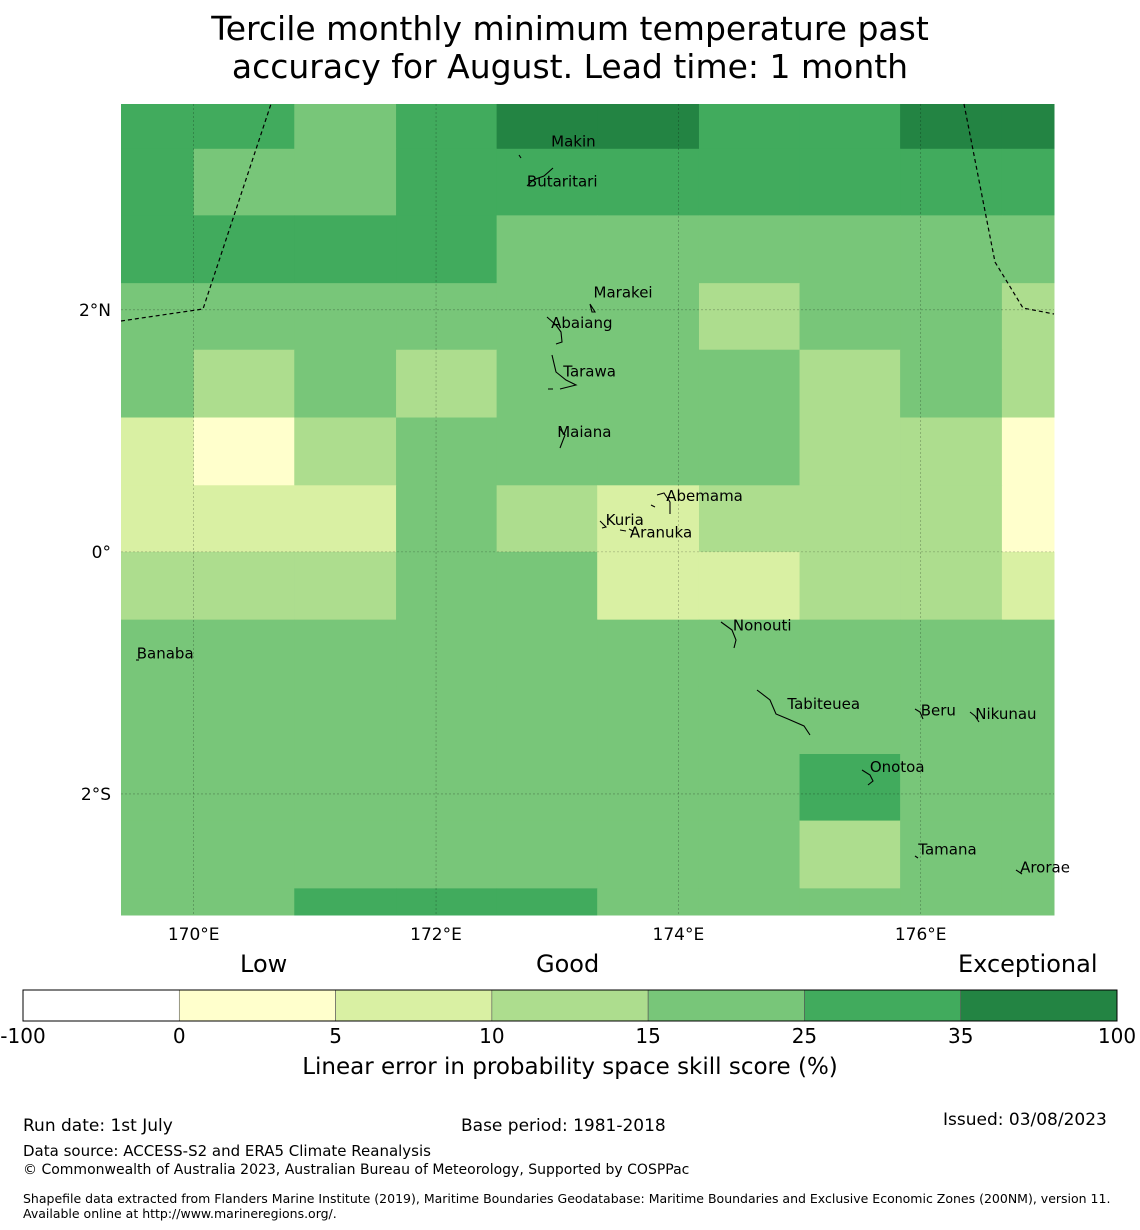 This screenshot has height=1230, width=1140. I want to click on place-label: Butaritari, so click(562, 181).